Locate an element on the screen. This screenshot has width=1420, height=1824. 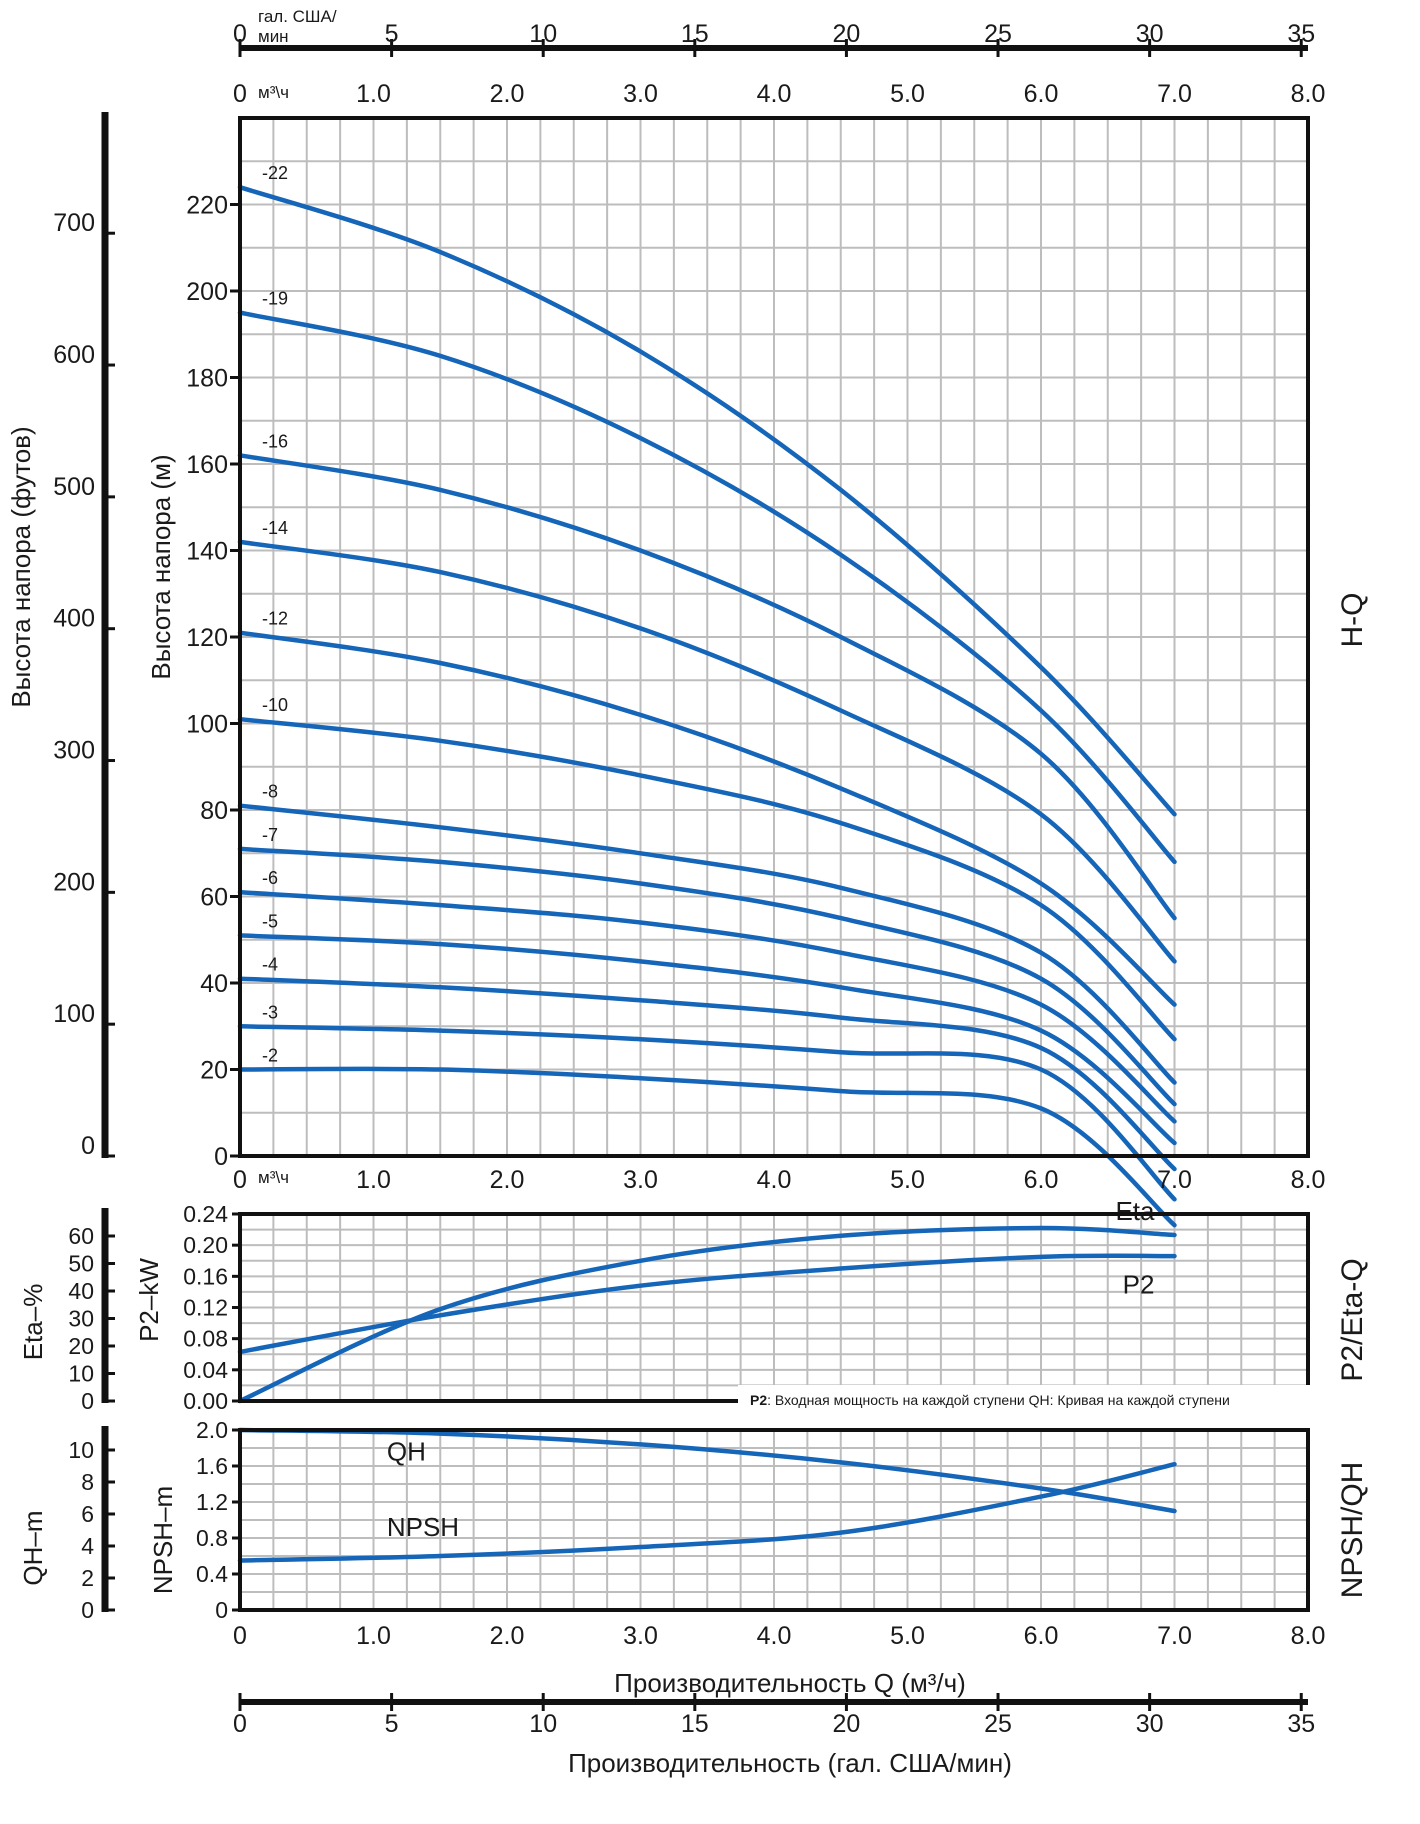
eta-ytick-20: 20 is located at coordinates (81, 1346).